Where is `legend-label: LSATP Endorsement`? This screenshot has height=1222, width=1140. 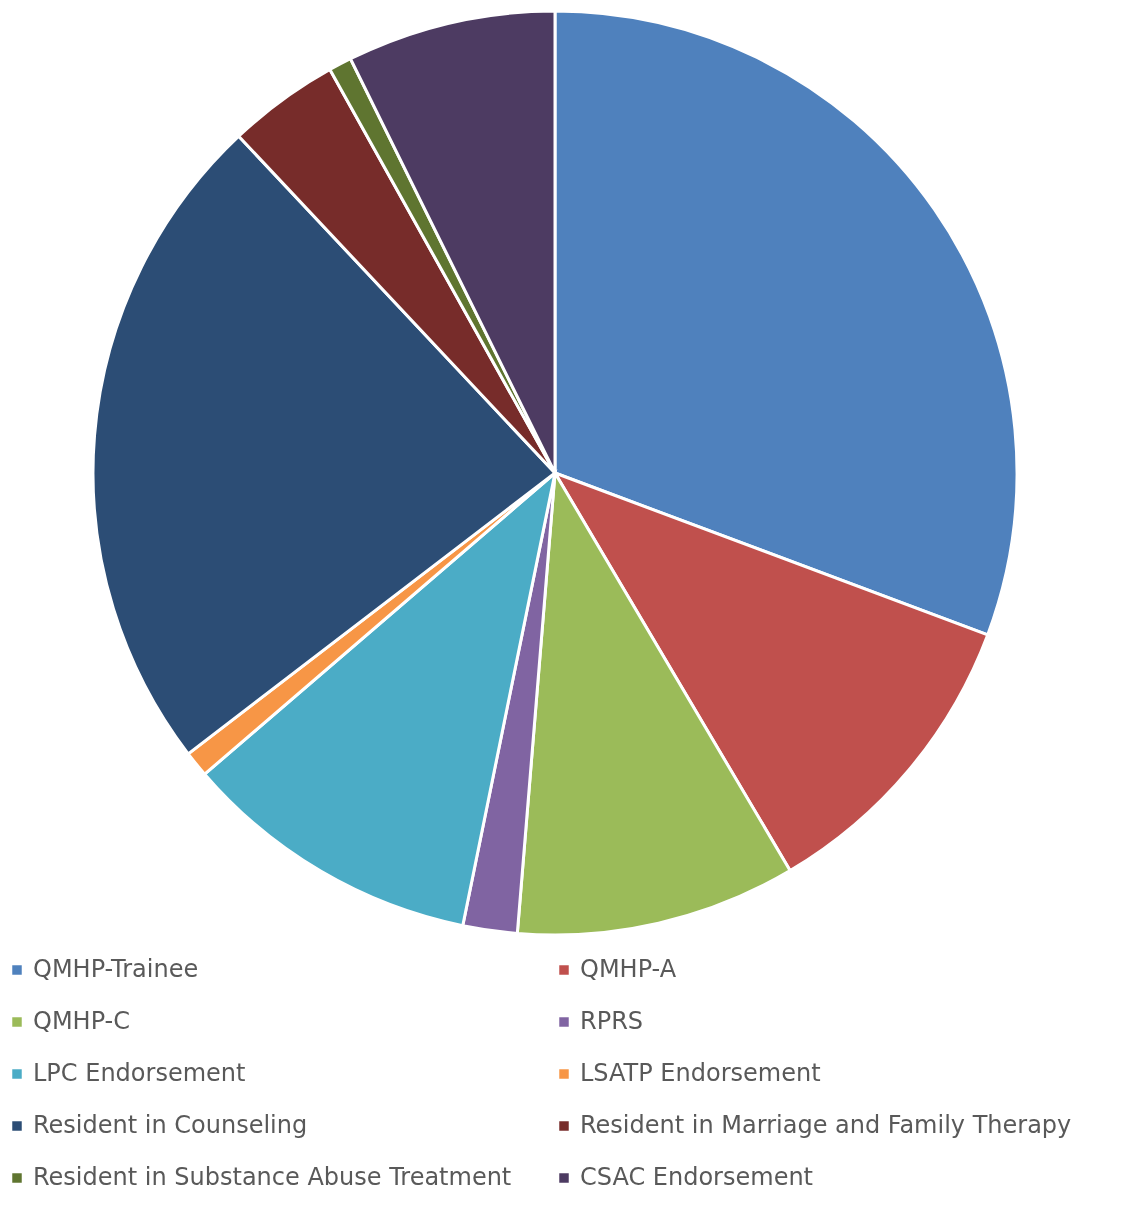
legend-label: LSATP Endorsement is located at coordinates (700, 1073).